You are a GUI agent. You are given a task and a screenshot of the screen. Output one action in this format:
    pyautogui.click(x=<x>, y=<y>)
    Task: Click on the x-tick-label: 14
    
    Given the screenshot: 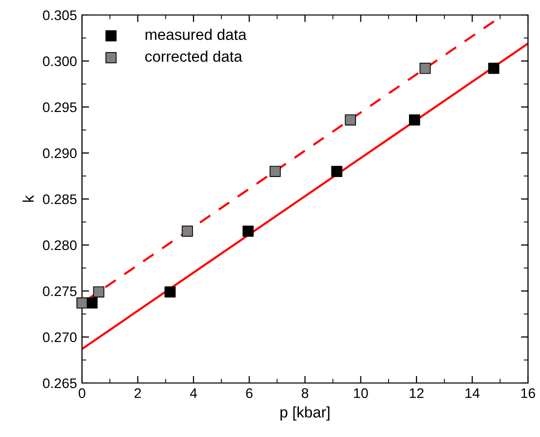 What is the action you would take?
    pyautogui.click(x=473, y=393)
    